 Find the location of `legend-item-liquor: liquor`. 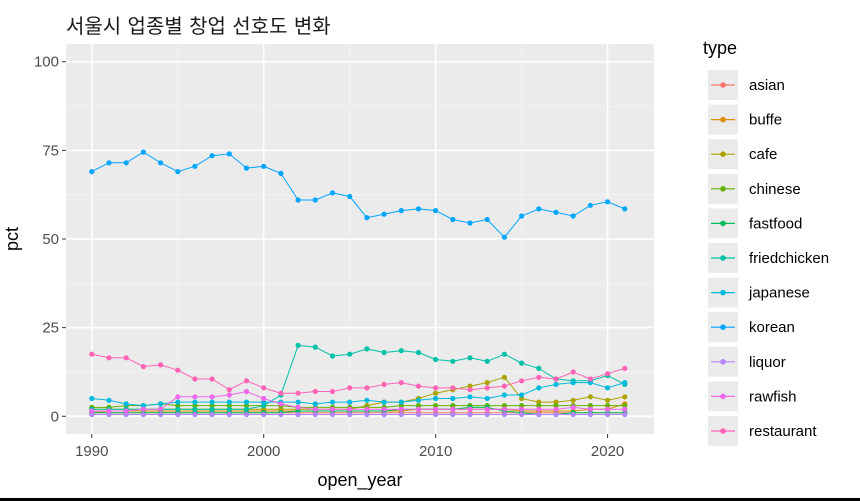

legend-item-liquor: liquor is located at coordinates (747, 361).